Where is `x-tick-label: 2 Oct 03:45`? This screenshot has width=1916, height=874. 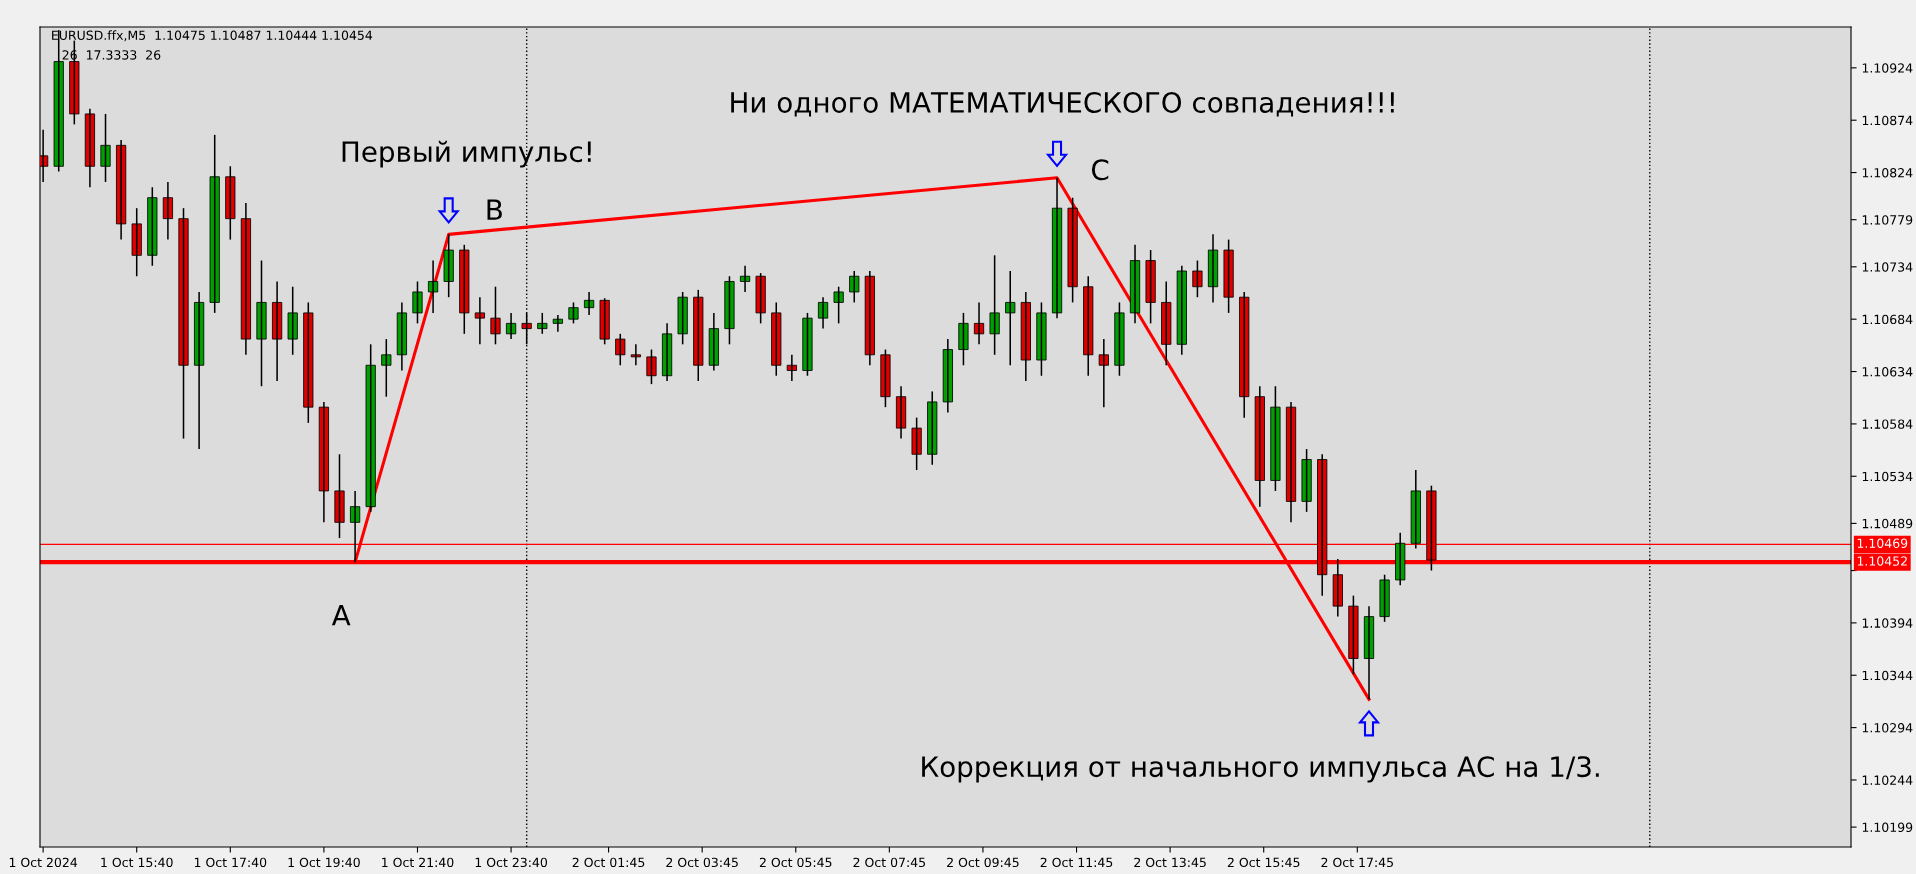 x-tick-label: 2 Oct 03:45 is located at coordinates (702, 862).